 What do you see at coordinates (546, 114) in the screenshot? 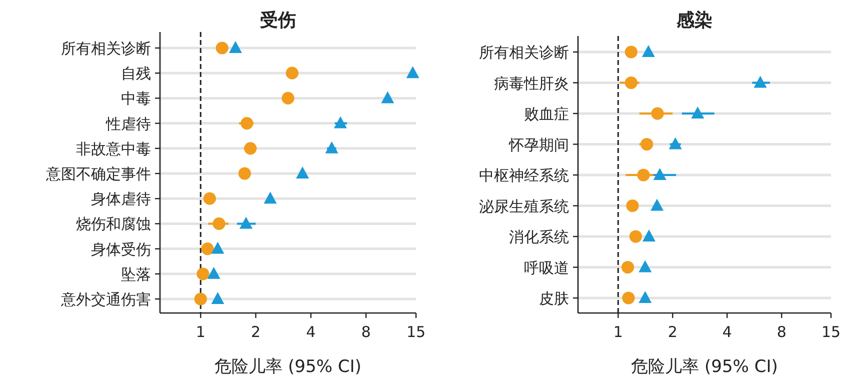
I see `y-tick-label: 败血症` at bounding box center [546, 114].